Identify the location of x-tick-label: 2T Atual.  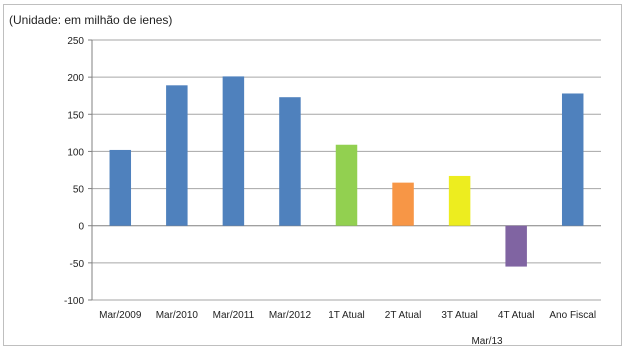
(403, 315).